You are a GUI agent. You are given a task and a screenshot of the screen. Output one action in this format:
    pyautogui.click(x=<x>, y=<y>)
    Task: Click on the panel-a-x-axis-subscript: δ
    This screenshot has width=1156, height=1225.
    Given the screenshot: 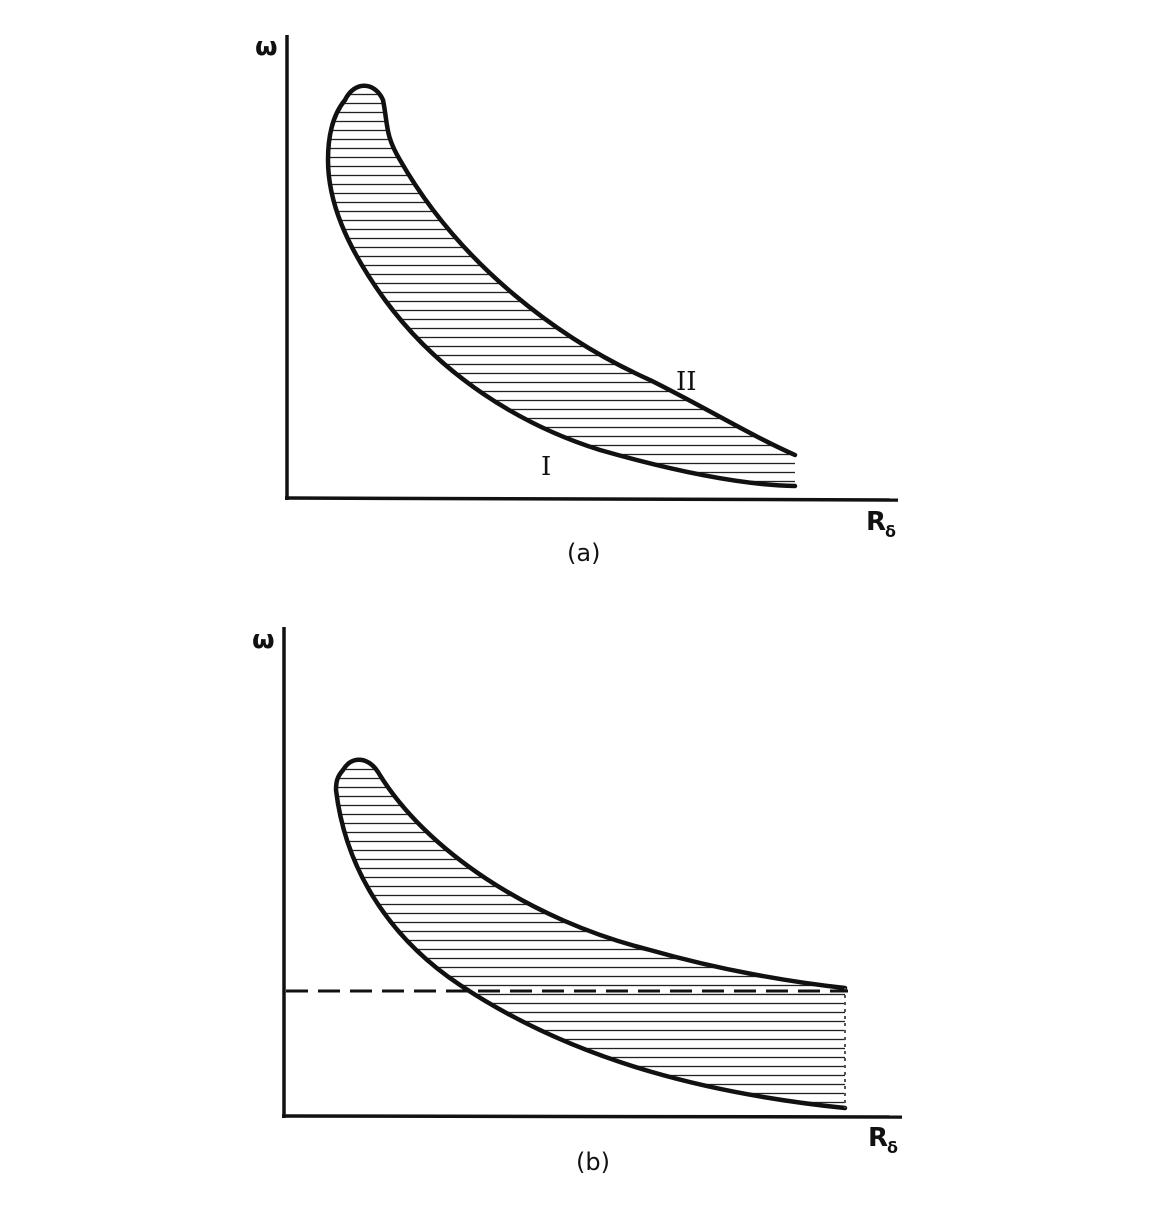 What is the action you would take?
    pyautogui.click(x=890, y=531)
    